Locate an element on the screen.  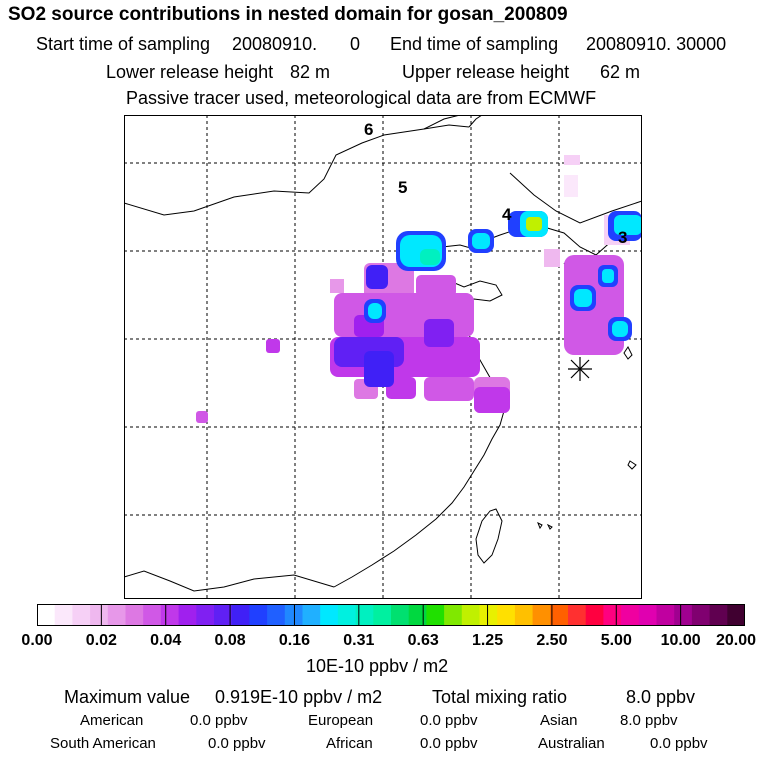
start-time-value: 20080910. is located at coordinates (275, 44).